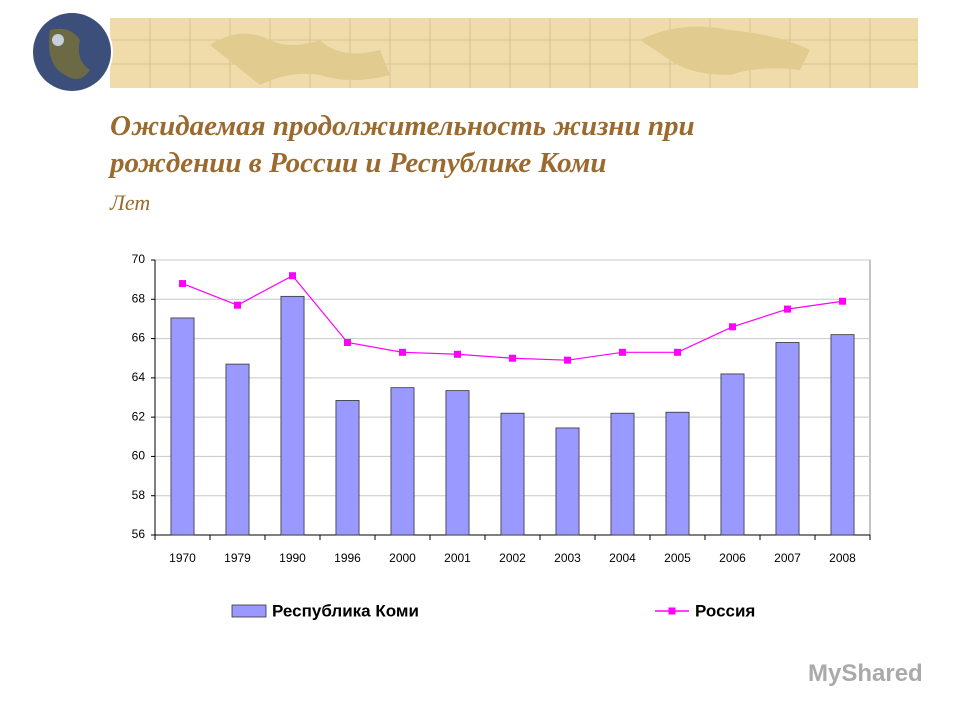 This screenshot has width=960, height=720. What do you see at coordinates (139, 416) in the screenshot?
I see `y-tick-label: 62` at bounding box center [139, 416].